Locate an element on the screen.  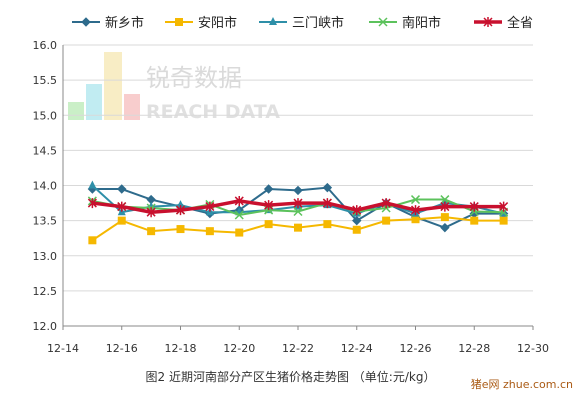
x-tick-label: 12-20 is located at coordinates (239, 348).